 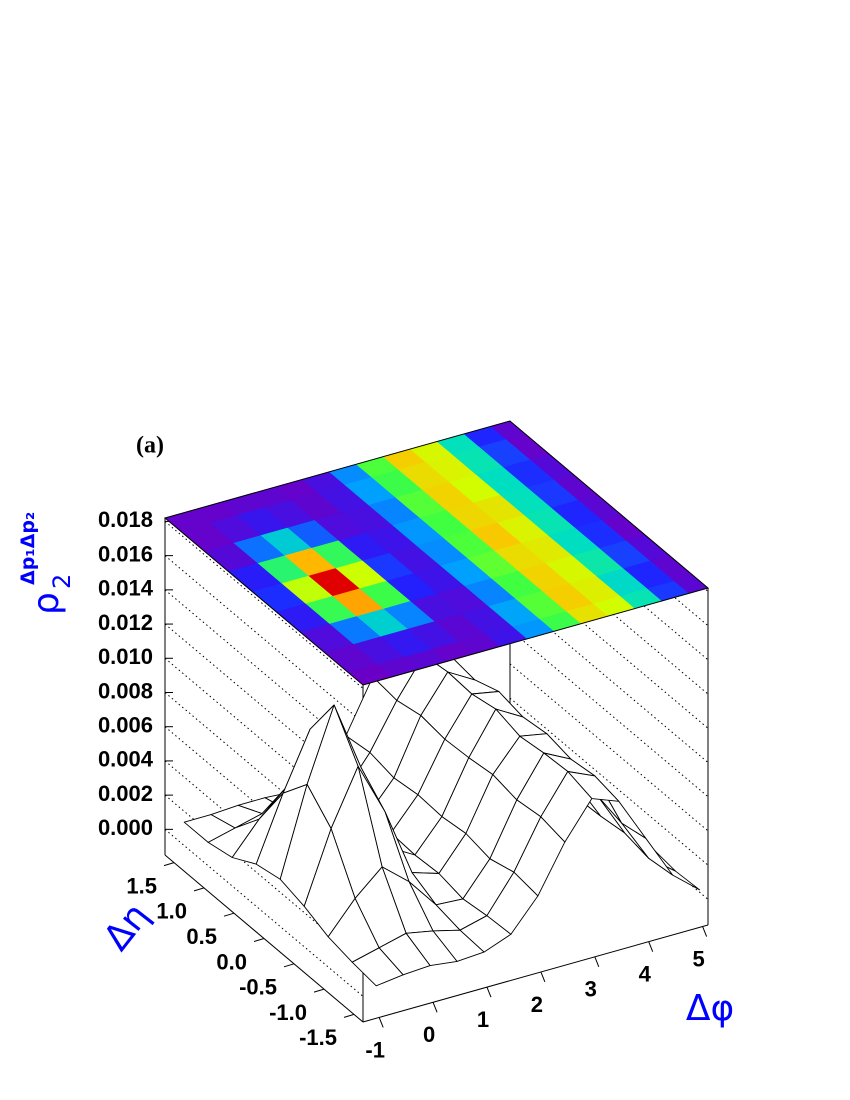 What do you see at coordinates (591, 989) in the screenshot?
I see `x-tick-label: 3` at bounding box center [591, 989].